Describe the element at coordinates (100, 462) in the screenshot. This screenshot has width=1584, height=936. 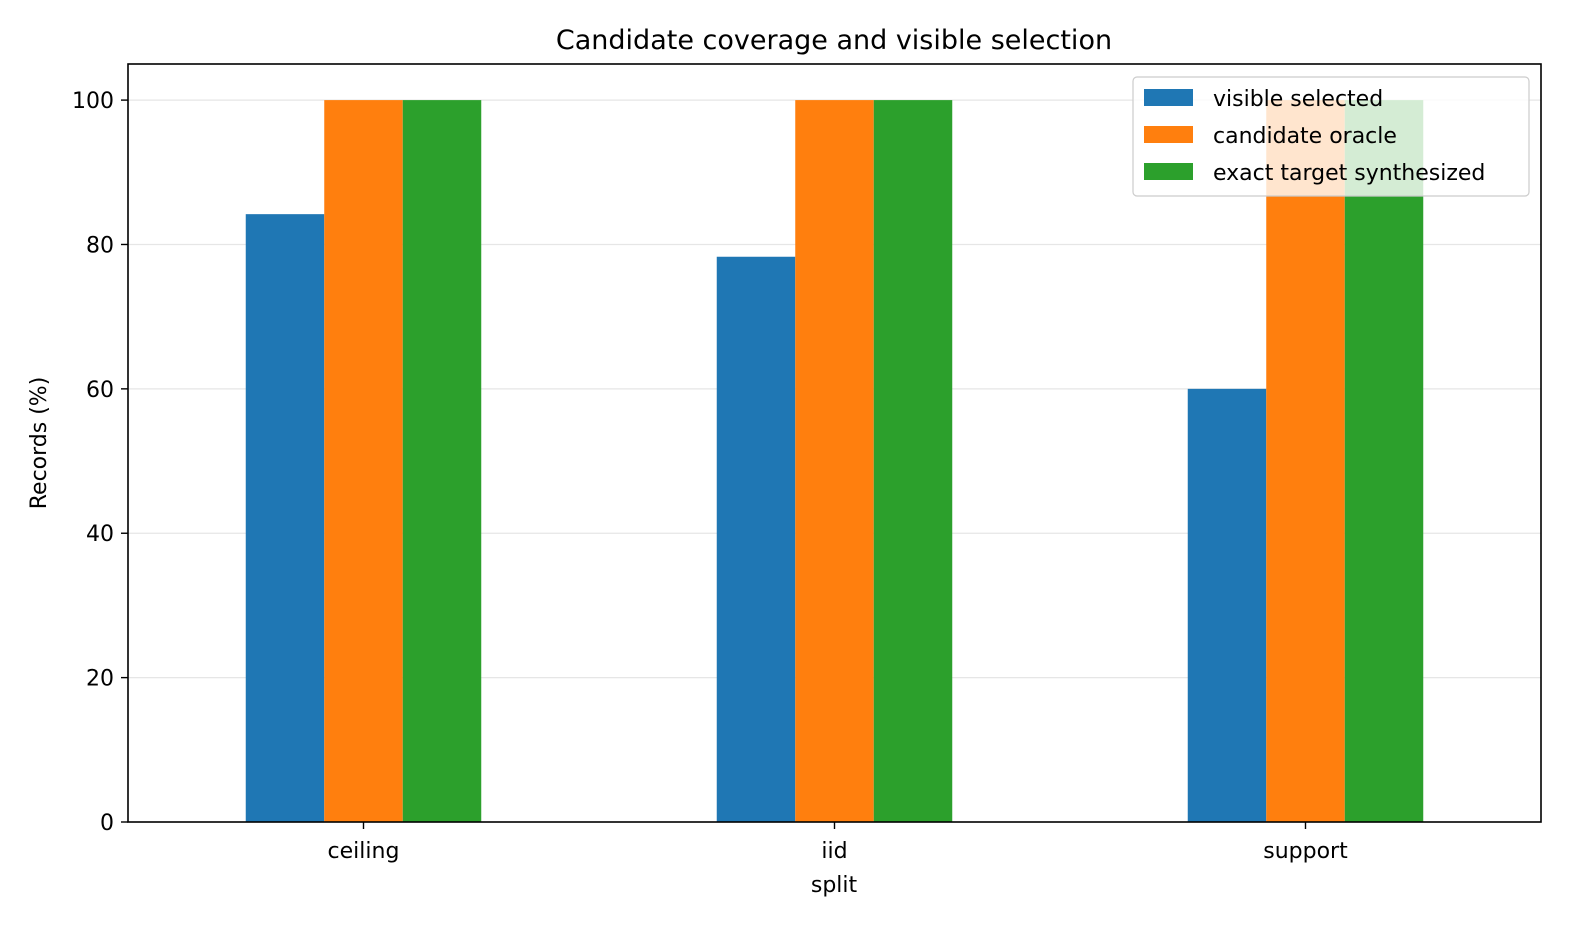
I see `y-axis-ticks: 0 20 40 60 80 100` at that location.